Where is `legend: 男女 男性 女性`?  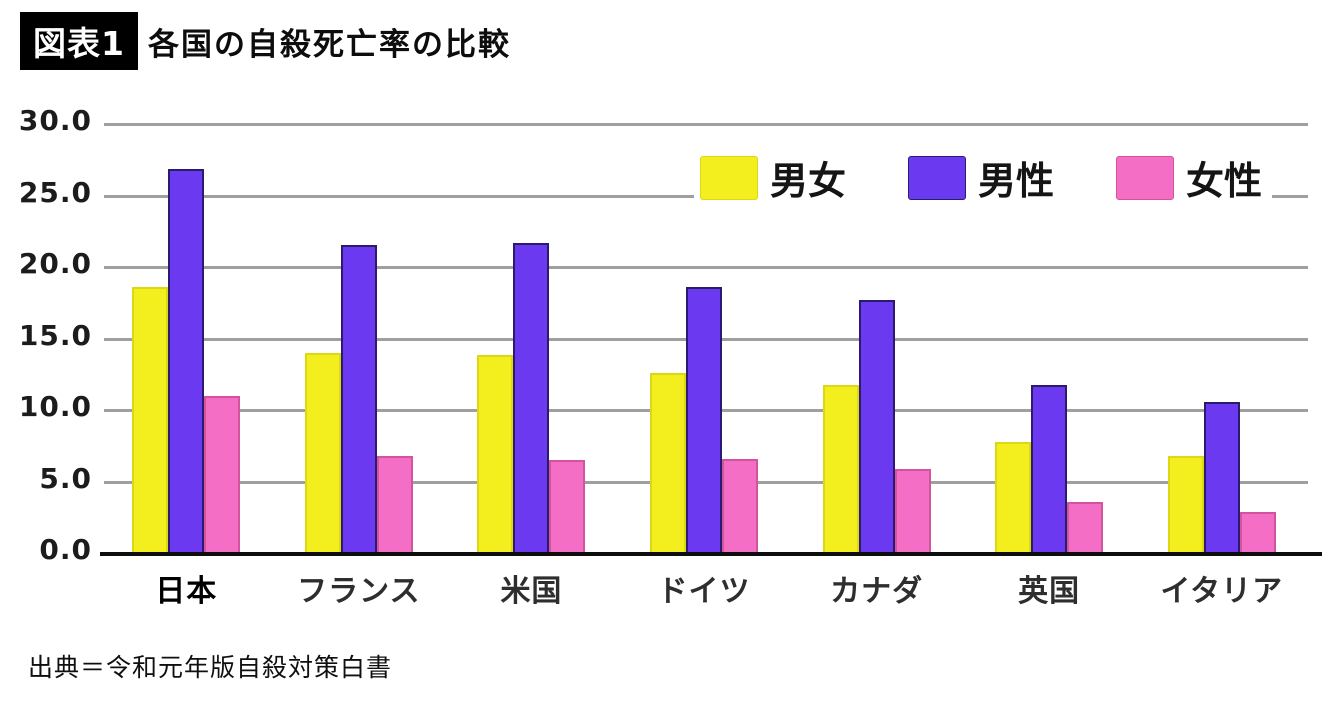 legend: 男女 男性 女性 is located at coordinates (983, 180).